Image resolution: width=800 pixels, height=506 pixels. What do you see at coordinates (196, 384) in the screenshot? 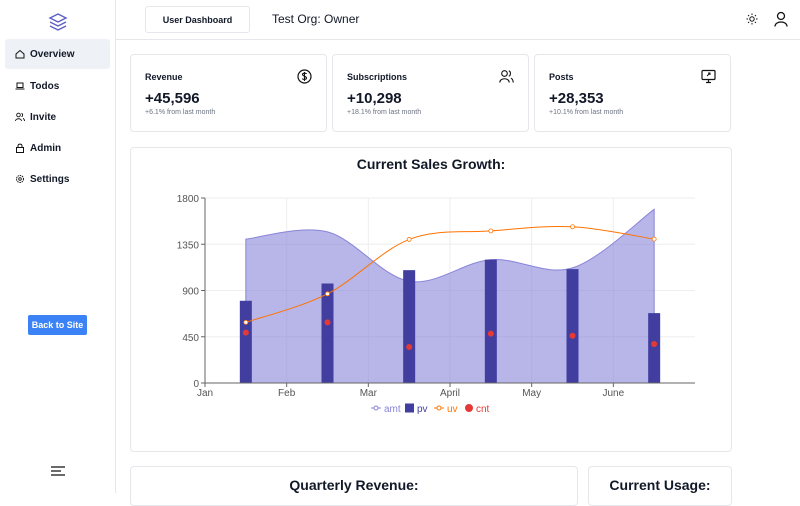
I see `y-tick-label: 0` at bounding box center [196, 384].